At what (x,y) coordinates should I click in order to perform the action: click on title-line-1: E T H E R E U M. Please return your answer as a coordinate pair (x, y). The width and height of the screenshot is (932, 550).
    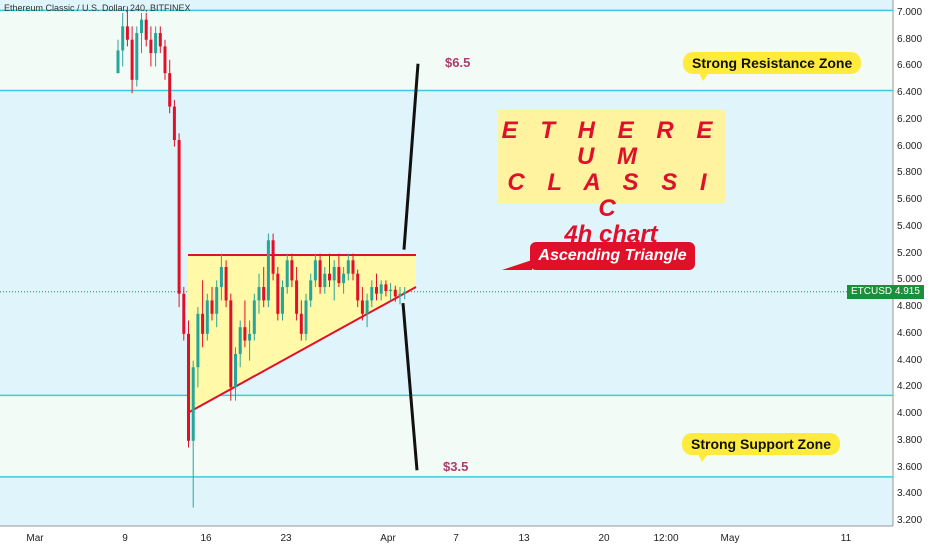
    Looking at the image, I should click on (611, 143).